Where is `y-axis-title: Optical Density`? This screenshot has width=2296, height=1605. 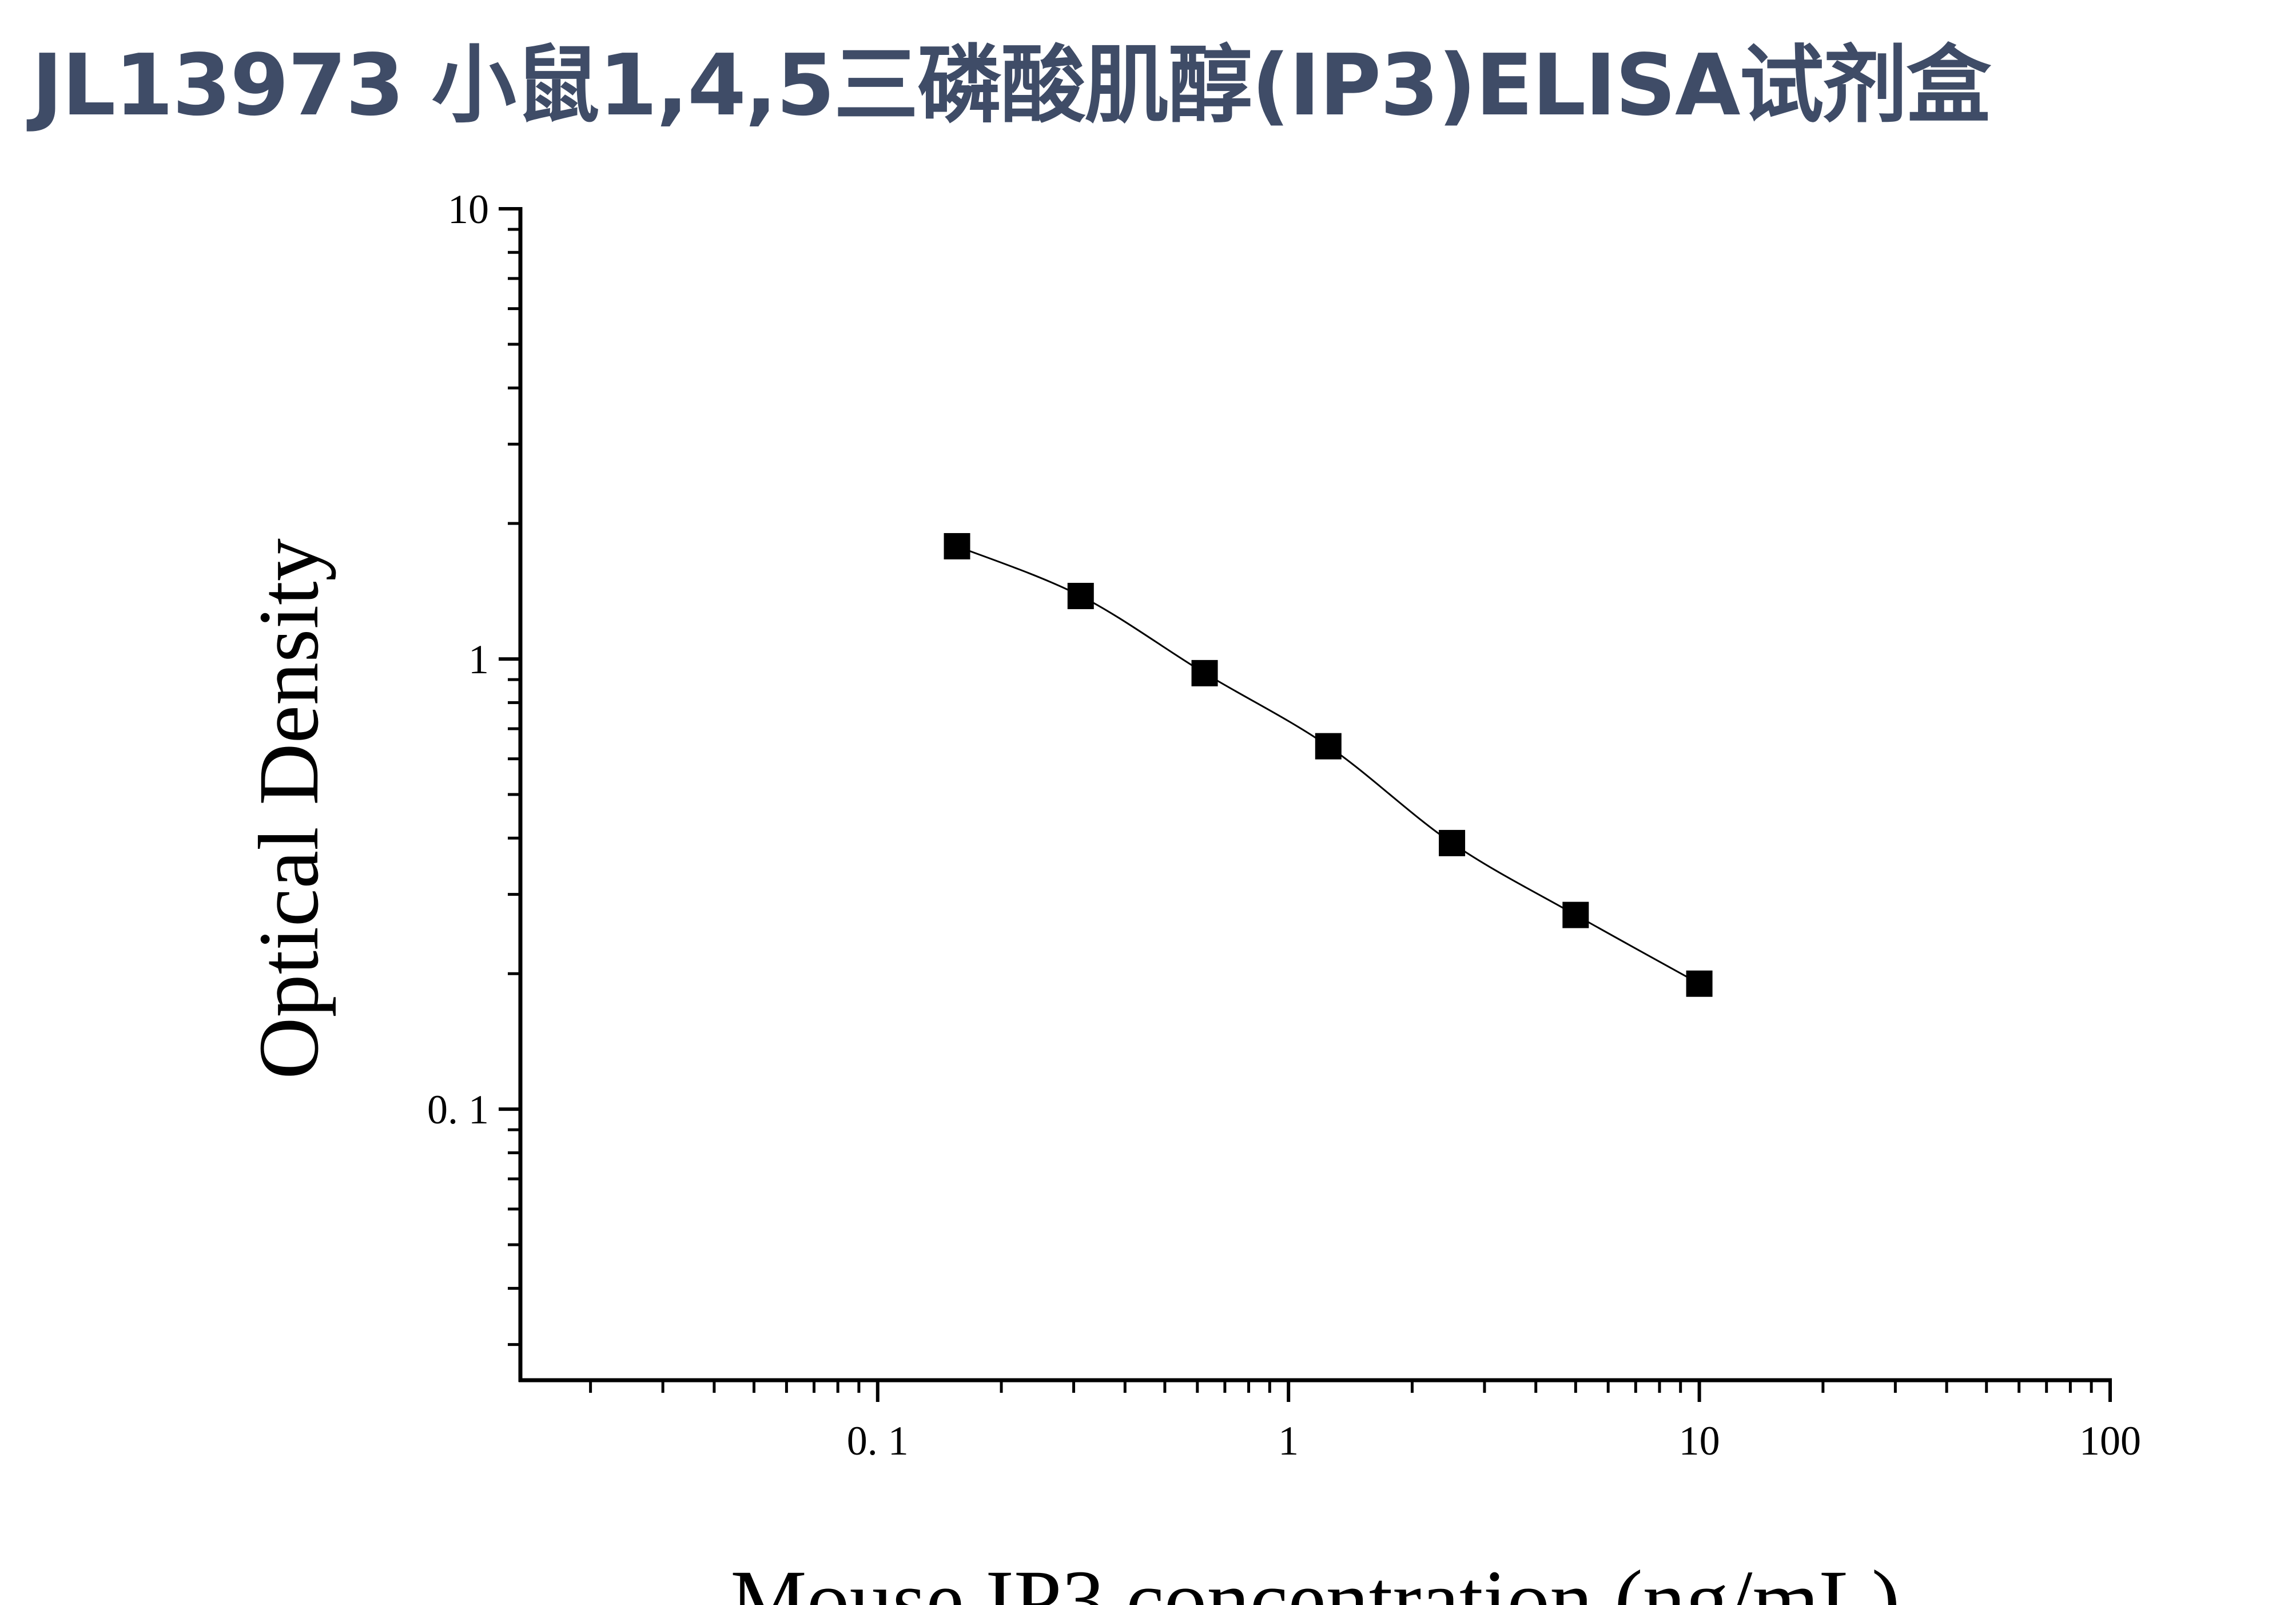 y-axis-title: Optical Density is located at coordinates (288, 808).